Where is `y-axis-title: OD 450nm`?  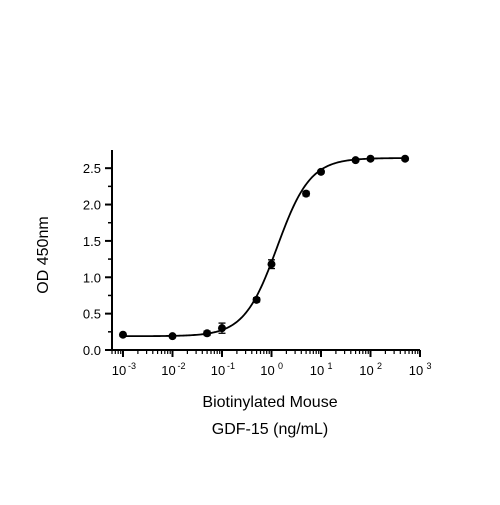
y-axis-title: OD 450nm is located at coordinates (43, 254).